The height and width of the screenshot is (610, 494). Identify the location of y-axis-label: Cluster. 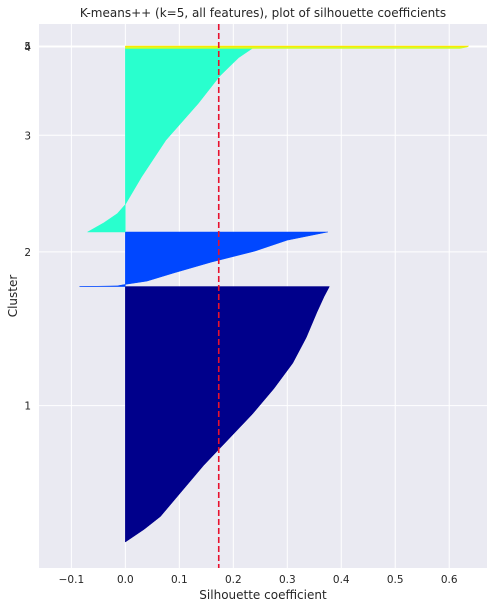
(13, 296).